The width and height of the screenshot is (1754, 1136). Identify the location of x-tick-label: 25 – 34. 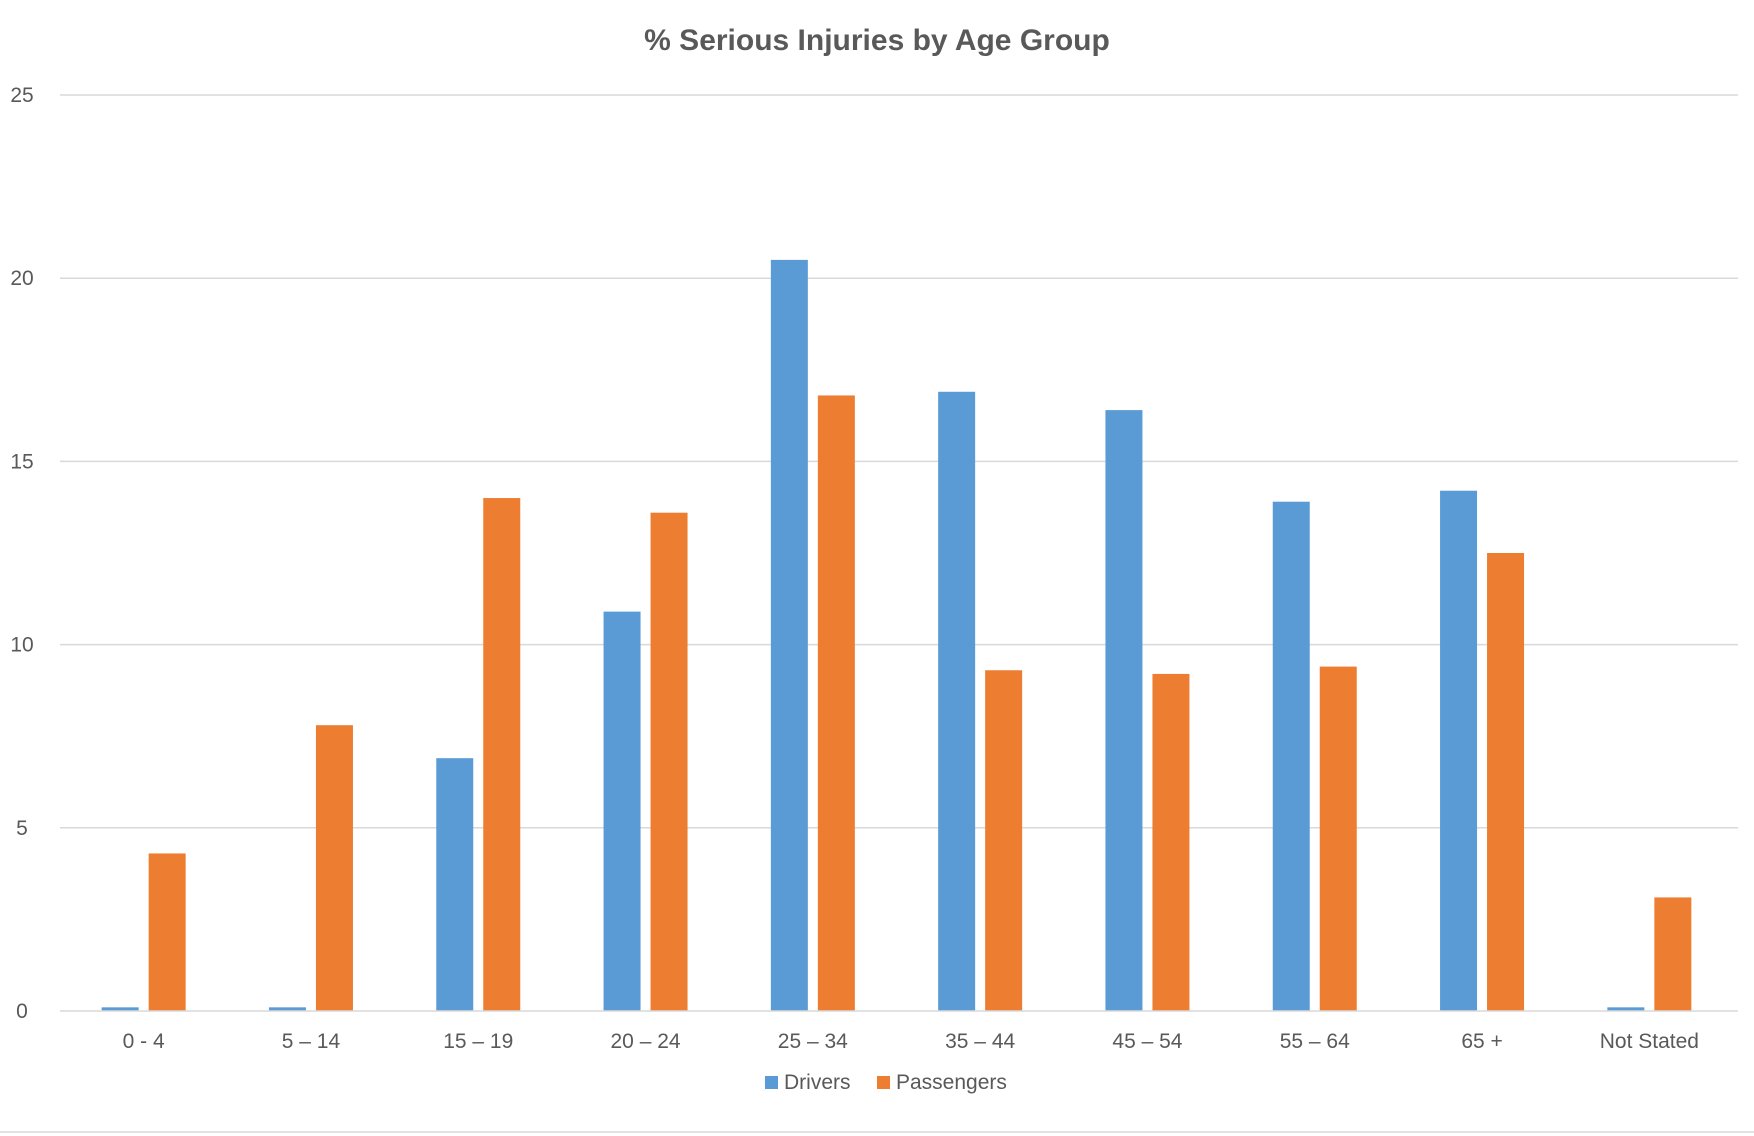
(813, 1041).